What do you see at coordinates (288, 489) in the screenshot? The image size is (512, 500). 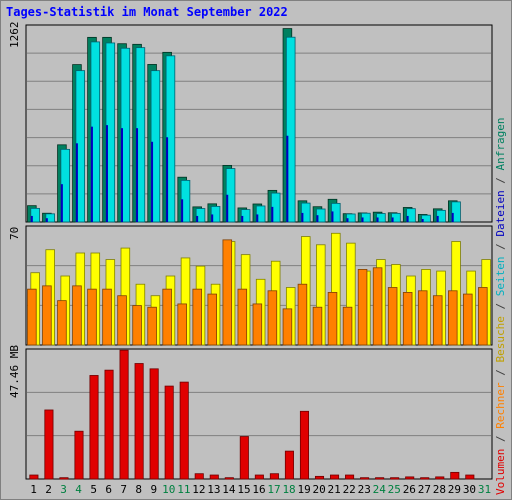 I see `day-label-18: 18` at bounding box center [288, 489].